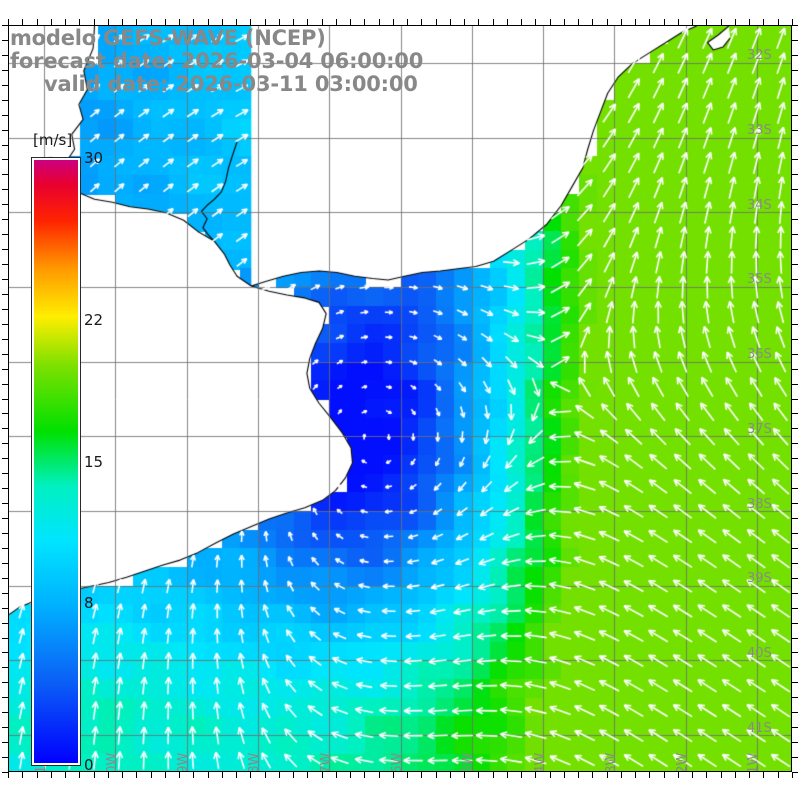  What do you see at coordinates (759, 131) in the screenshot?
I see `lat-label-33S: 33S` at bounding box center [759, 131].